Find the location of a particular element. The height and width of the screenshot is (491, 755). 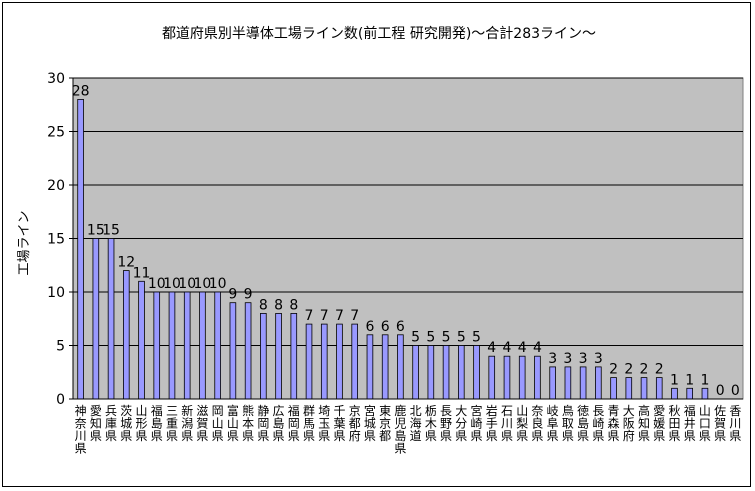

category-label: 大分県 is located at coordinates (461, 423).